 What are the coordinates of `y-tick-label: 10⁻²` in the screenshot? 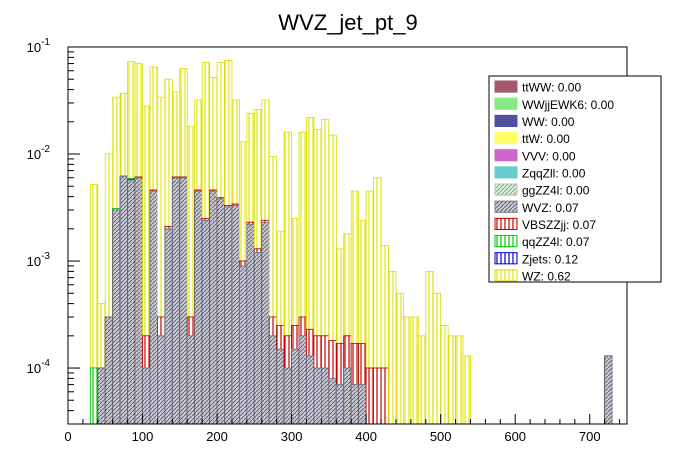 It's located at (39, 153).